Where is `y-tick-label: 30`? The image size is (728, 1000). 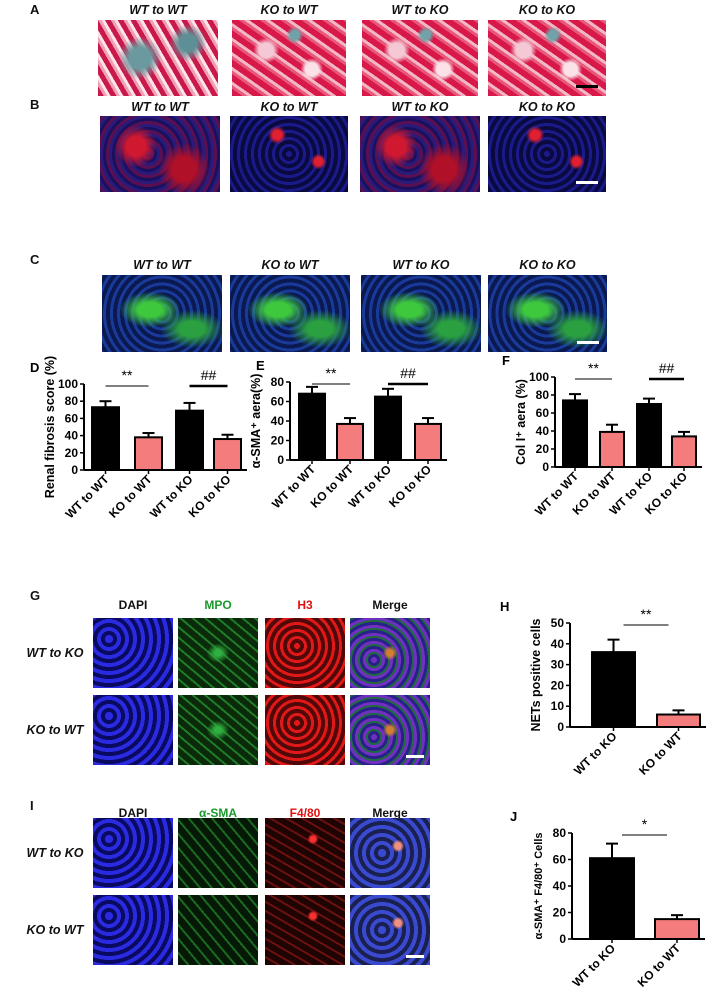 y-tick-label: 30 is located at coordinates (558, 665).